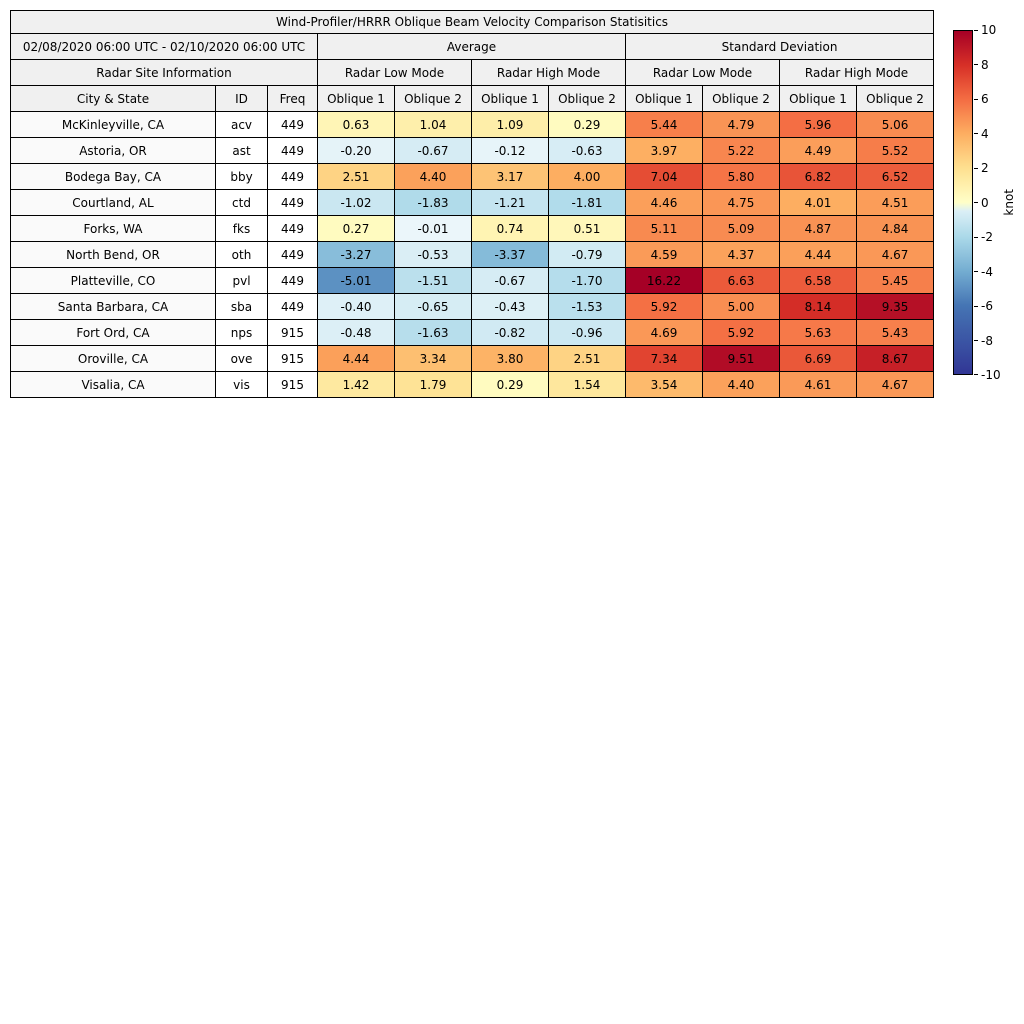 This screenshot has height=1024, width=1024. What do you see at coordinates (587, 254) in the screenshot?
I see `value-cell: -0.79` at bounding box center [587, 254].